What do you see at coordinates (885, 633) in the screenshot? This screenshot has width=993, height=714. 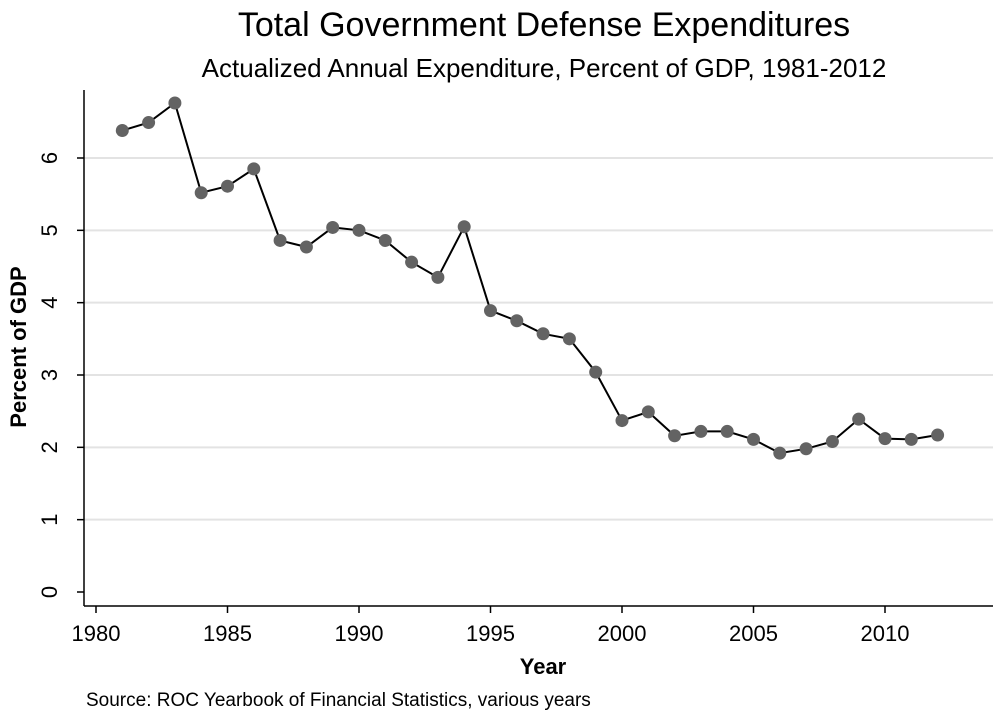 I see `x-tick-label: 2010` at bounding box center [885, 633].